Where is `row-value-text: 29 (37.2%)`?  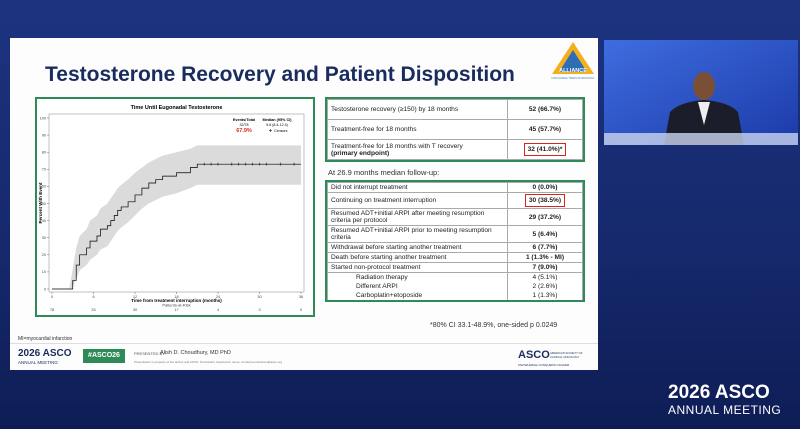
row-value-text: 29 (37.2%) is located at coordinates (545, 217).